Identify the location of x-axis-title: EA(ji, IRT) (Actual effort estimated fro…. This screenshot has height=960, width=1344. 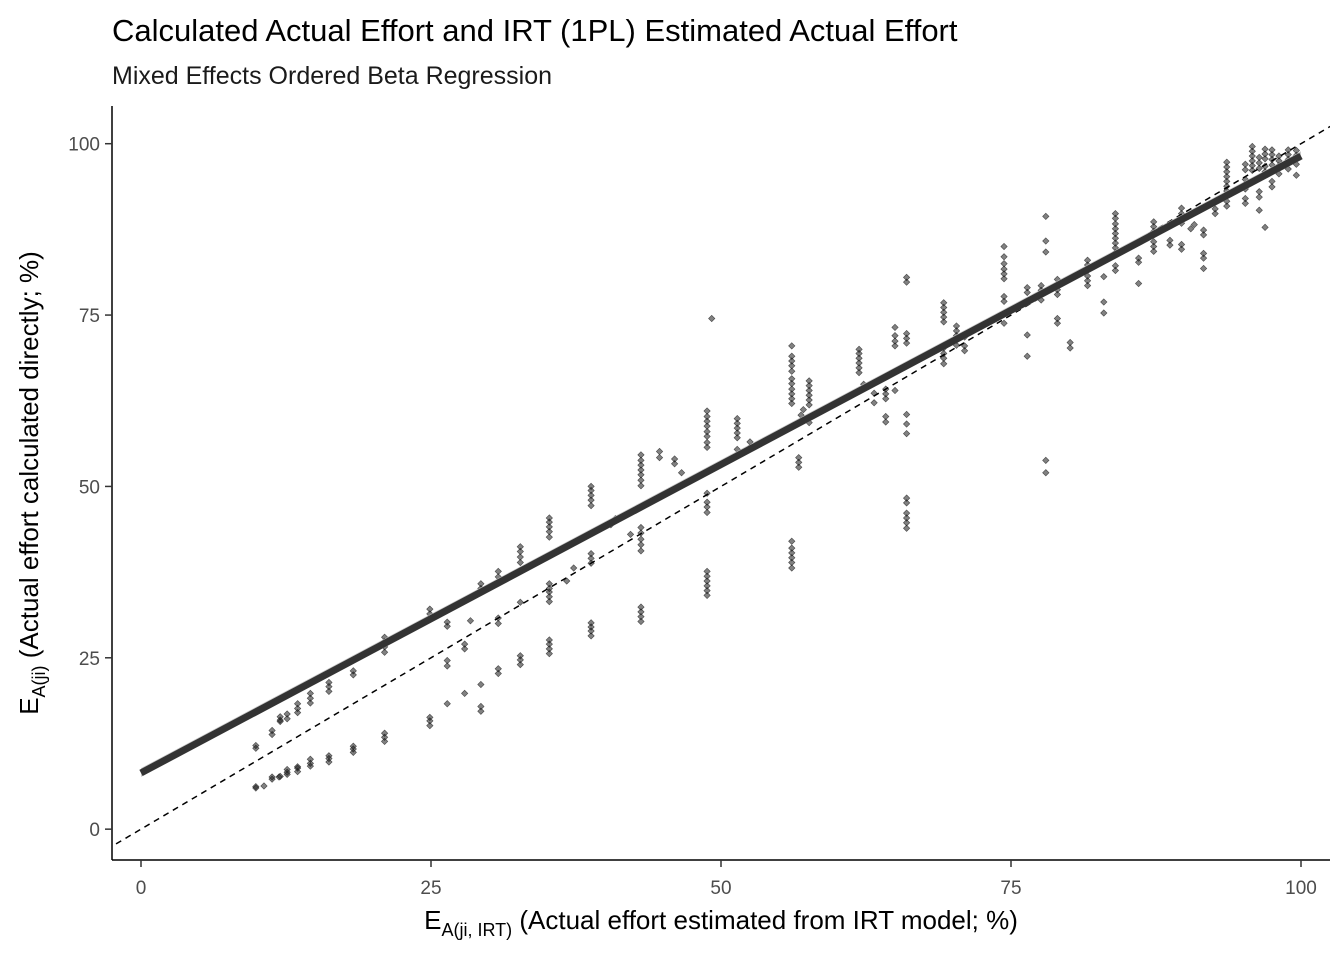
(721, 922).